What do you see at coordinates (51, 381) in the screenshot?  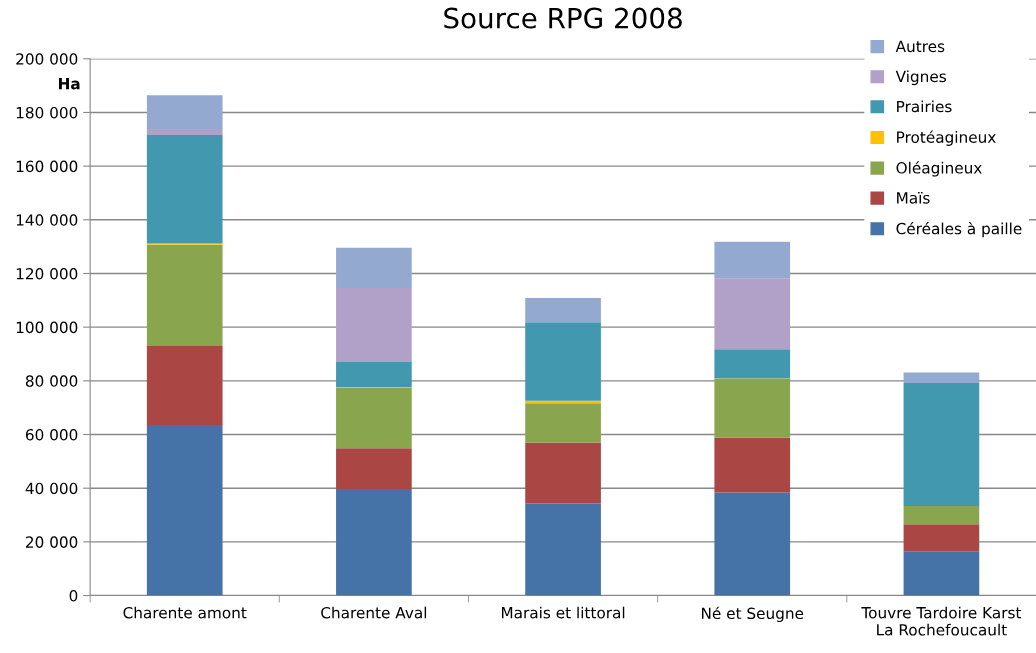 I see `y-tick-label: 80 000` at bounding box center [51, 381].